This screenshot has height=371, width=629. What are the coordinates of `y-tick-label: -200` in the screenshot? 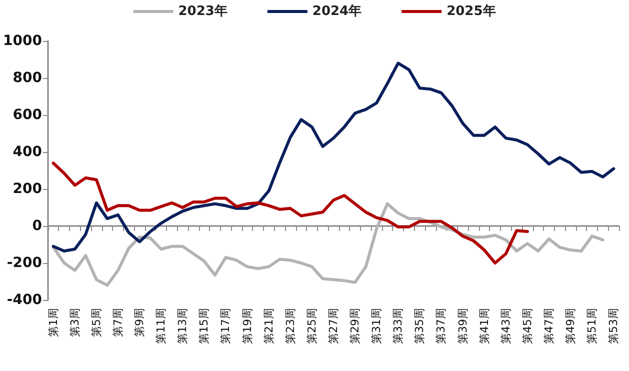 It's located at (24, 263).